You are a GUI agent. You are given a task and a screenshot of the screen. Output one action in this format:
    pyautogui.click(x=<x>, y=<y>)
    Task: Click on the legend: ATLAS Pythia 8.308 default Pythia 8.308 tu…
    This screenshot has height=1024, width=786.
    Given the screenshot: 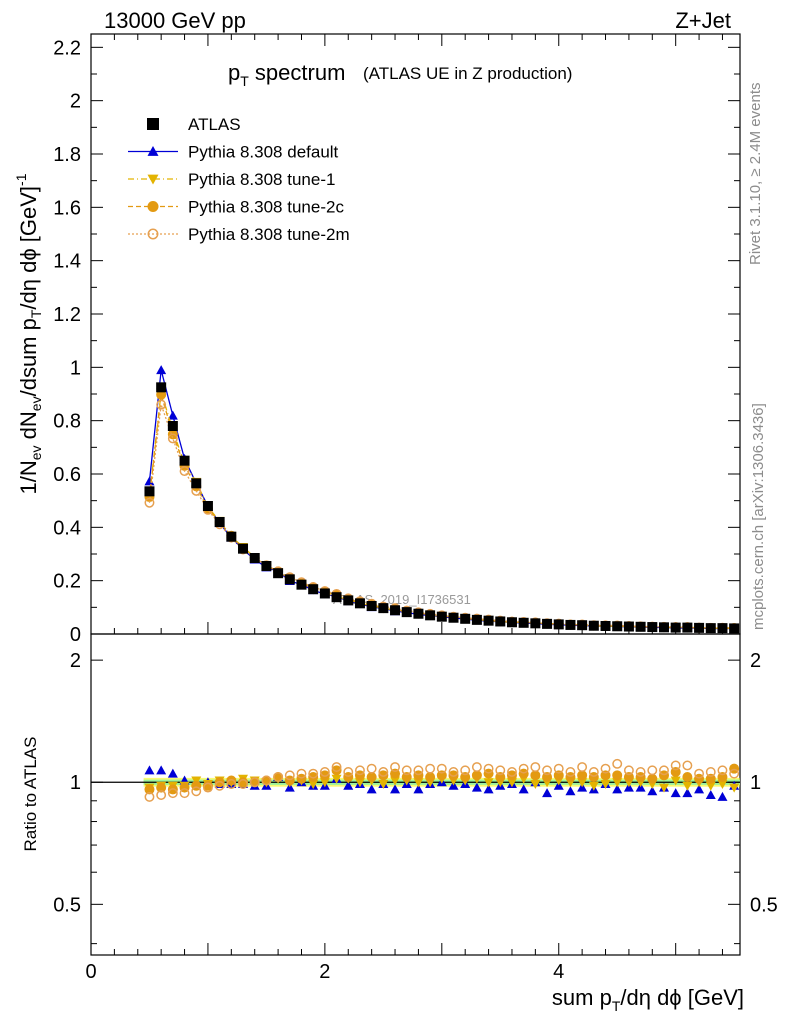 What is the action you would take?
    pyautogui.click(x=239, y=179)
    